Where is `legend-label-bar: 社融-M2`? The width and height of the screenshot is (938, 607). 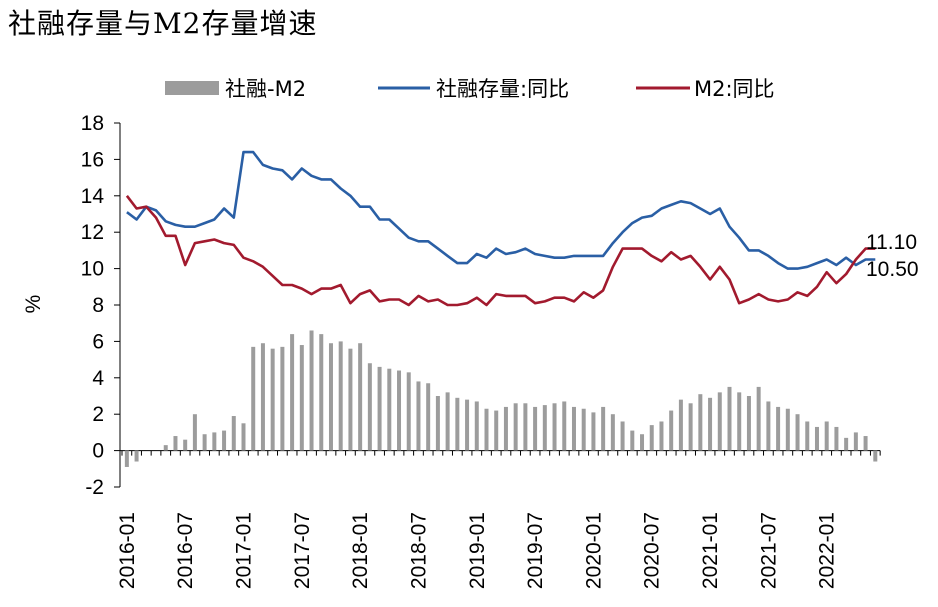
legend-label-bar: 社融-M2 is located at coordinates (265, 89).